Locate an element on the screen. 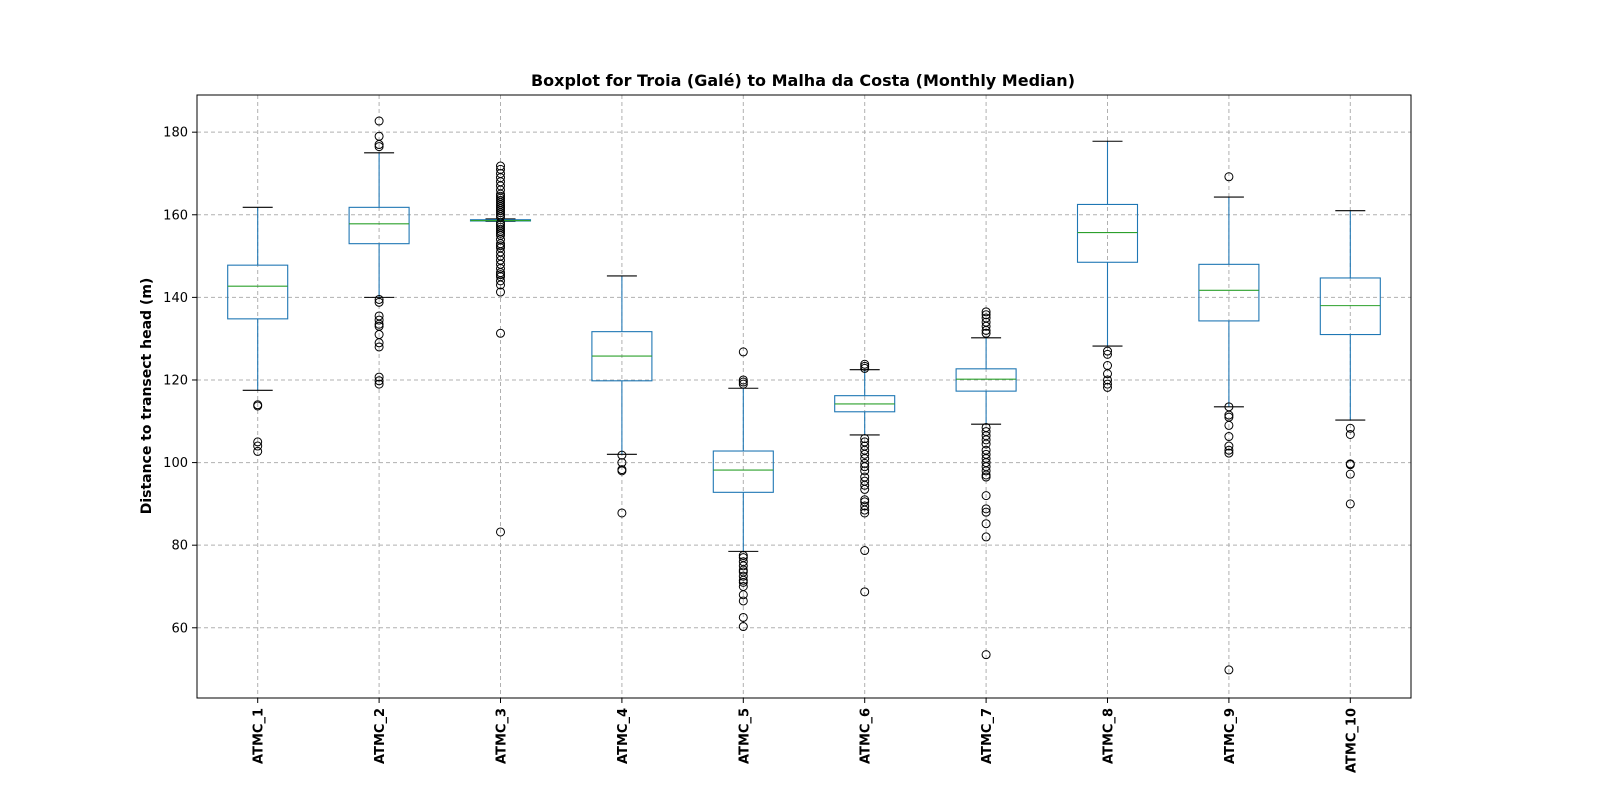 The height and width of the screenshot is (805, 1600). y-axis-label: Distance to transect head (m) is located at coordinates (147, 396).